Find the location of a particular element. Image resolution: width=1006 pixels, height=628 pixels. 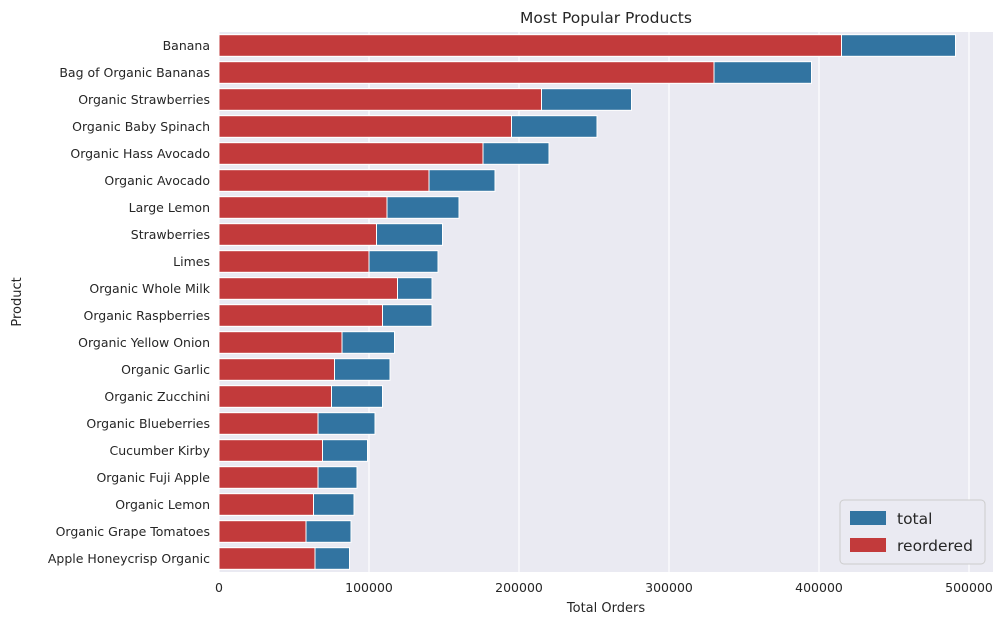

y-tick-label: Organic Garlic is located at coordinates (165, 369).